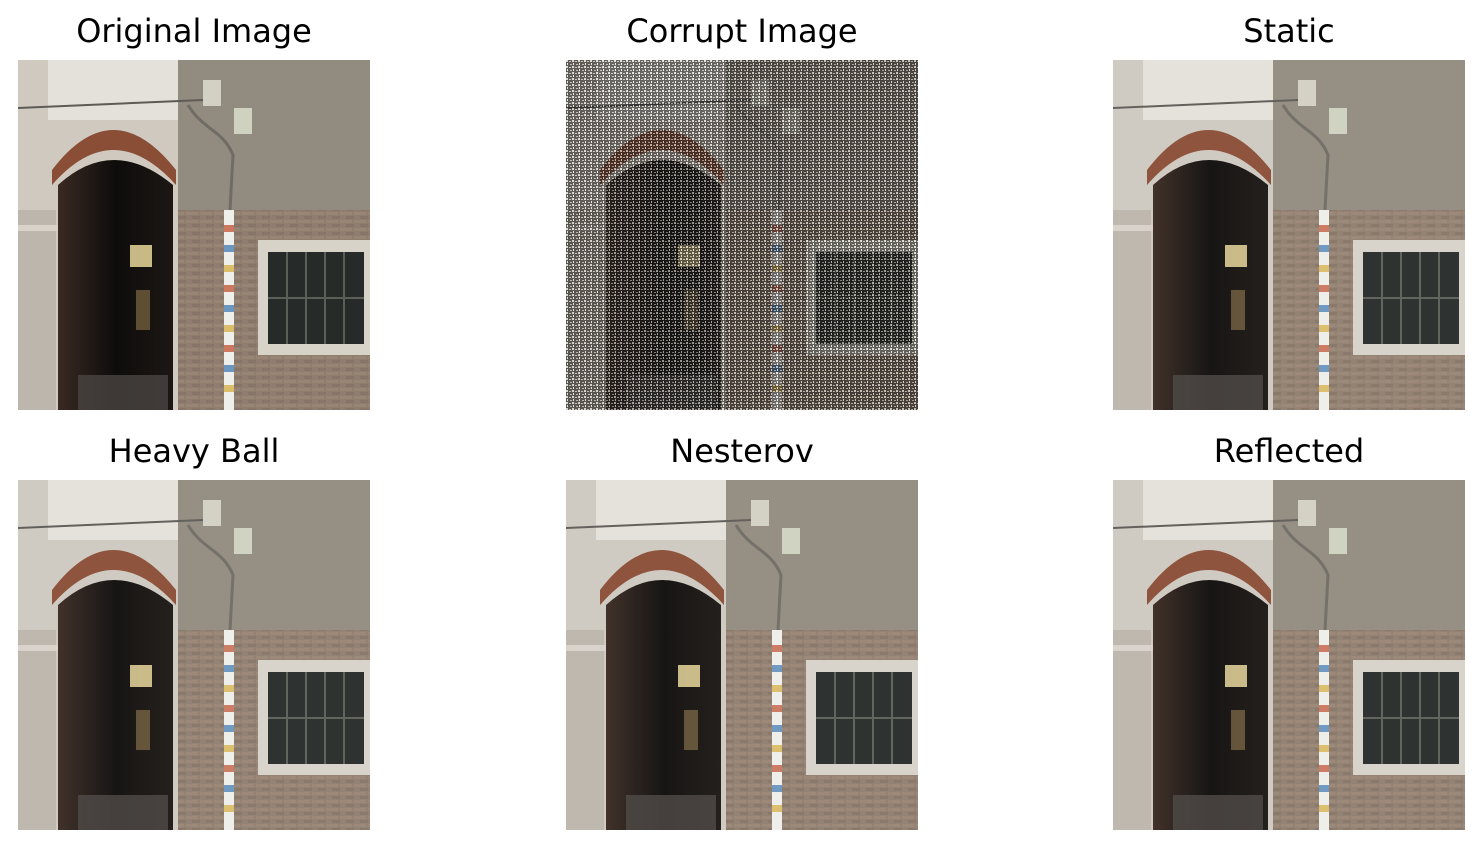 The width and height of the screenshot is (1484, 852). Describe the element at coordinates (194, 451) in the screenshot. I see `panel-title: Heavy Ball` at that location.